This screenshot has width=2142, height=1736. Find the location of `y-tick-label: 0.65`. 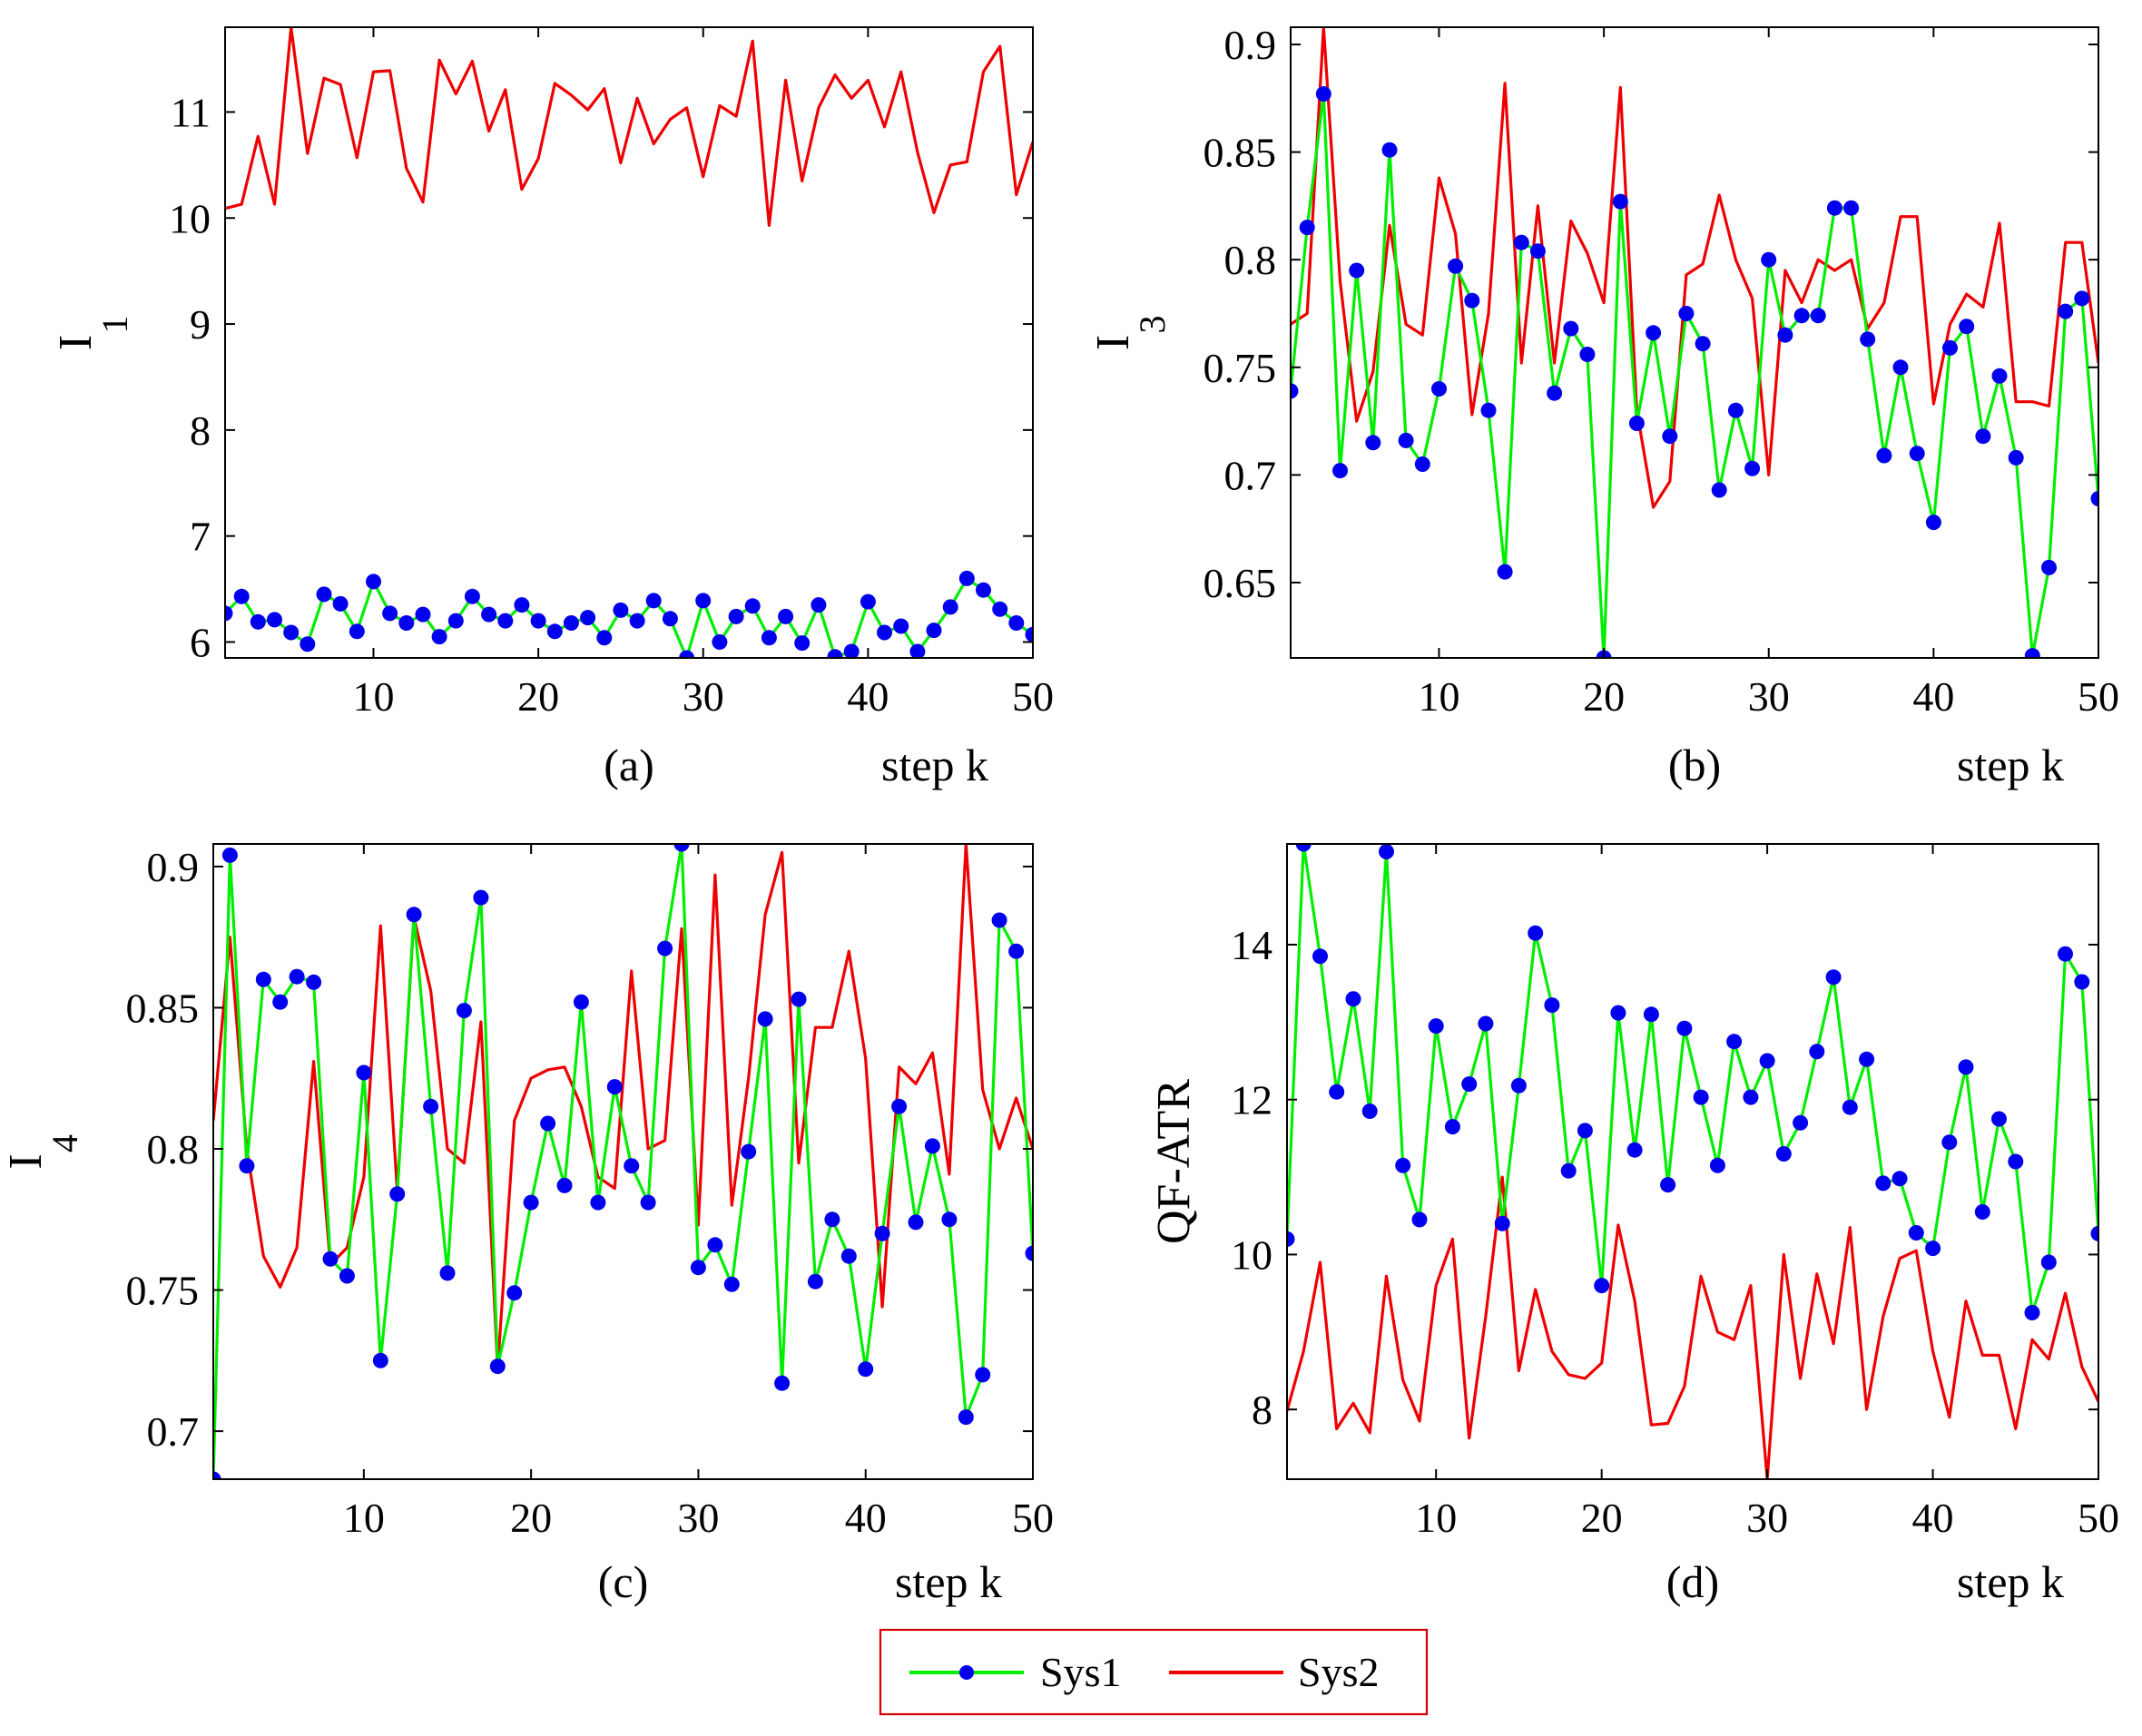

y-tick-label: 0.65 is located at coordinates (1240, 583).